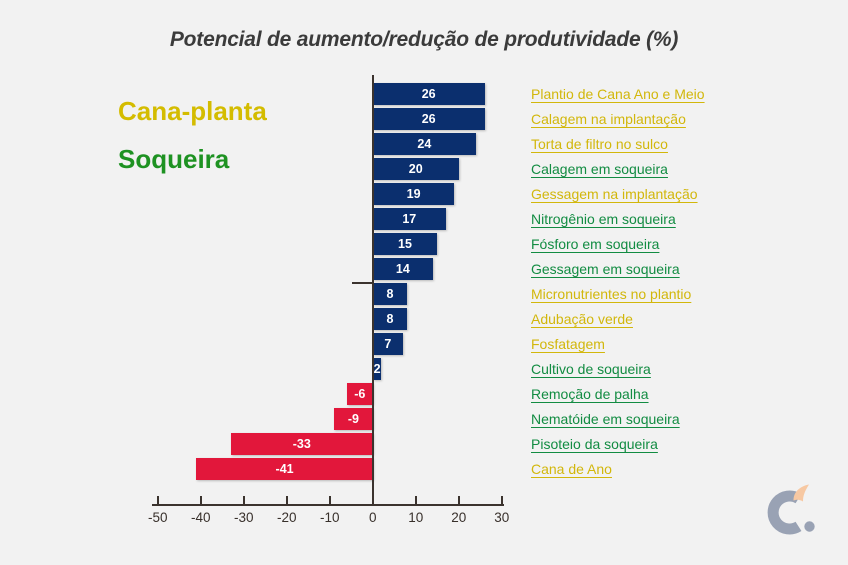 This screenshot has width=848, height=565. I want to click on bar-value-label: 17, so click(409, 218).